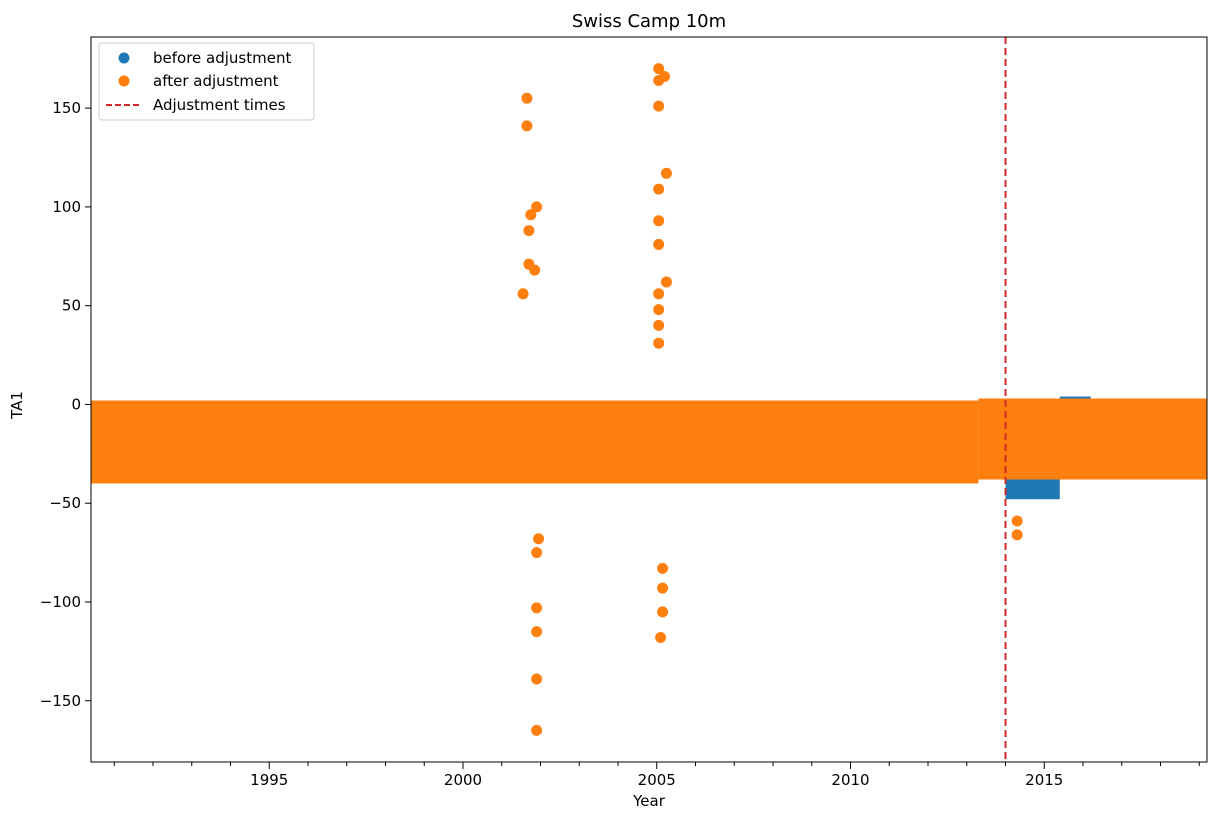 This screenshot has height=822, width=1219. I want to click on y-tick-label: −100, so click(60, 602).